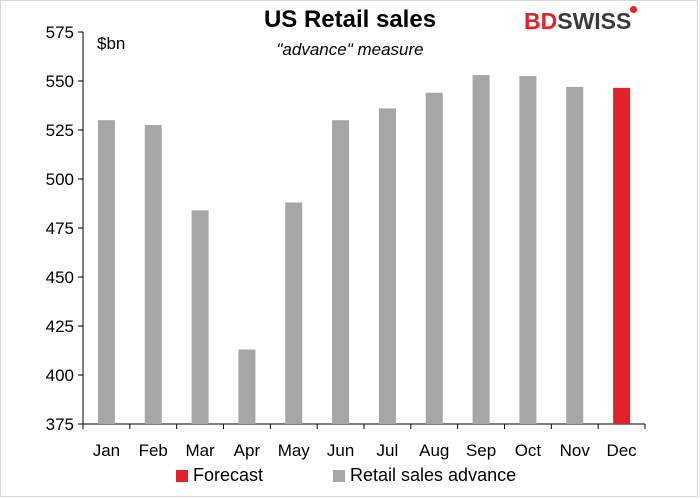 This screenshot has width=700, height=499. I want to click on bar-retail-sales-advance-aug, so click(434, 258).